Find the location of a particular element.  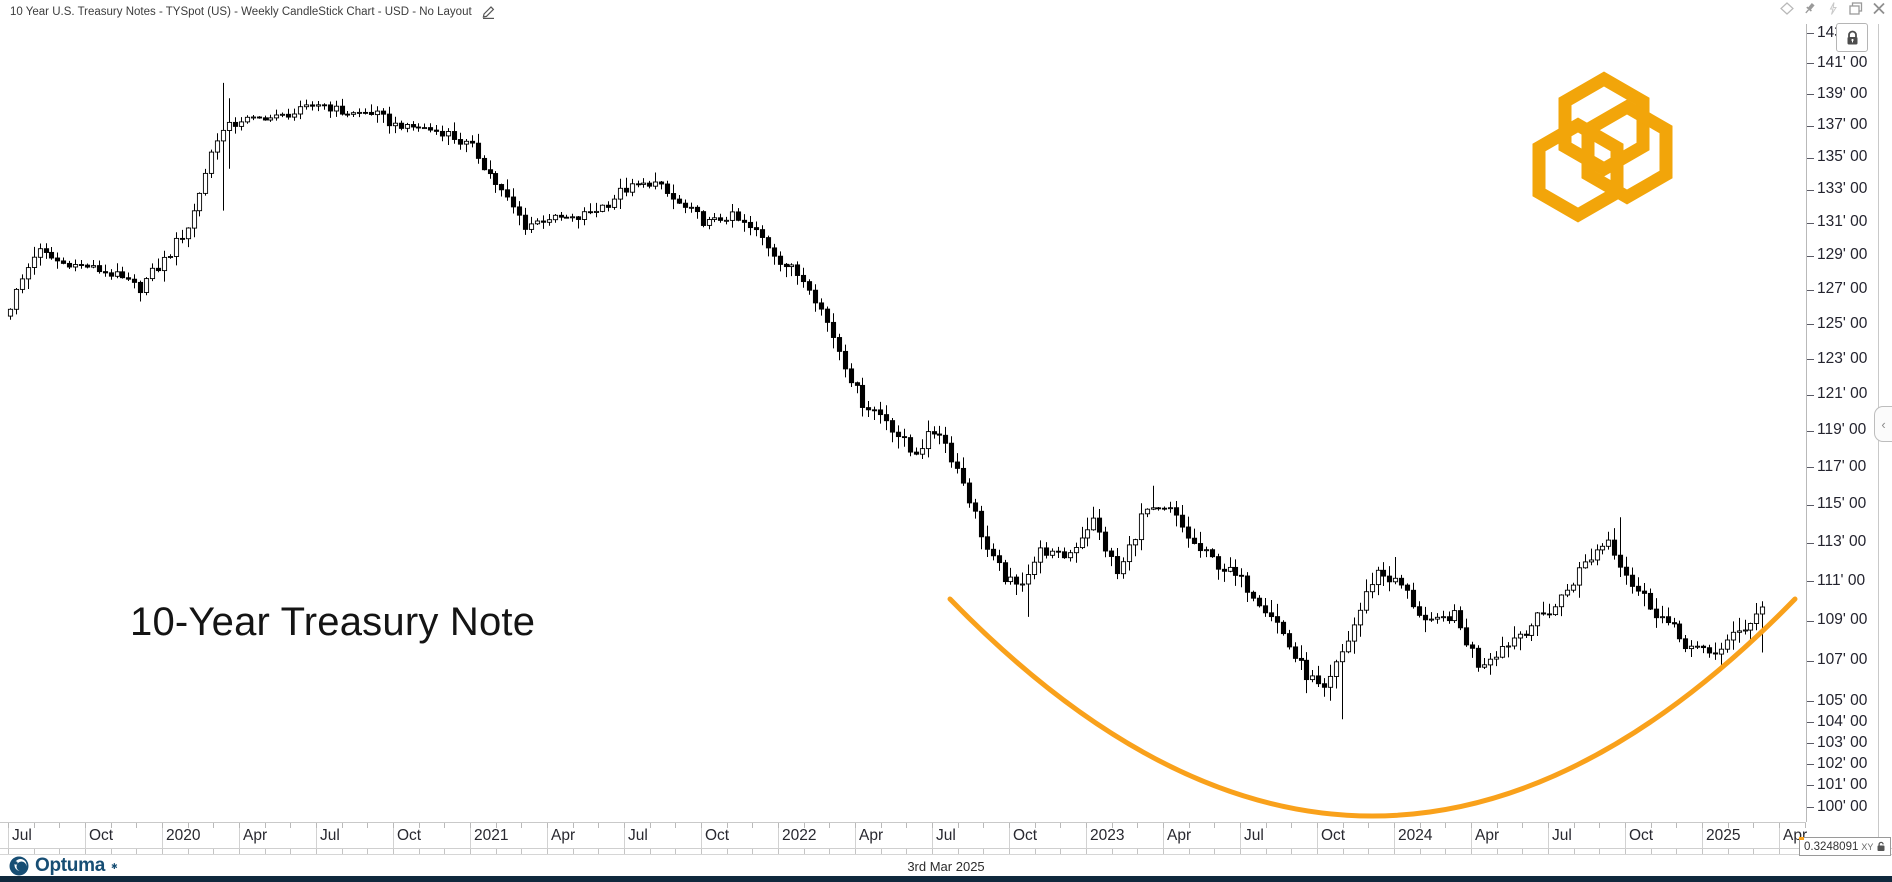

price-label: 125' 00 is located at coordinates (1842, 323).